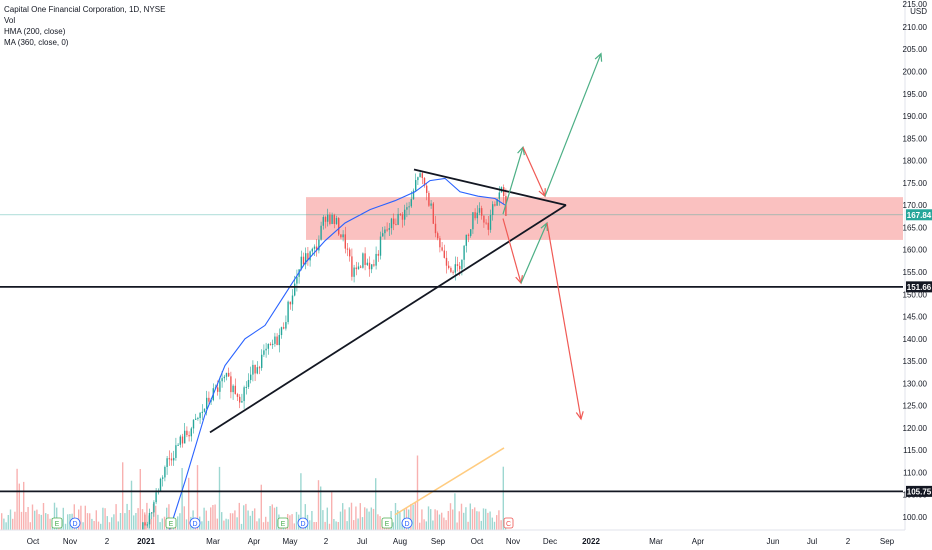 Image resolution: width=932 pixels, height=550 pixels. Describe the element at coordinates (915, 472) in the screenshot. I see `price-tick-label: 110.00` at that location.